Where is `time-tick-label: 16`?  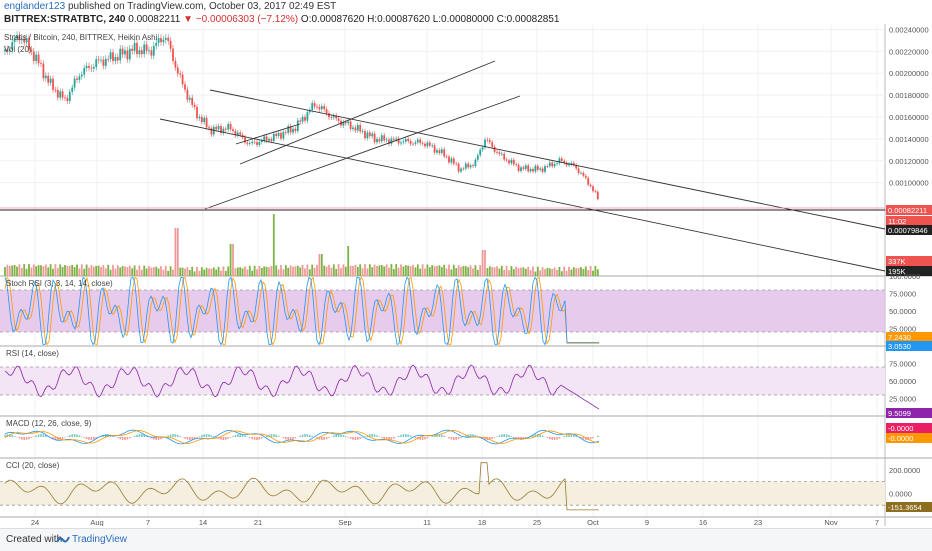 time-tick-label: 16 is located at coordinates (703, 522).